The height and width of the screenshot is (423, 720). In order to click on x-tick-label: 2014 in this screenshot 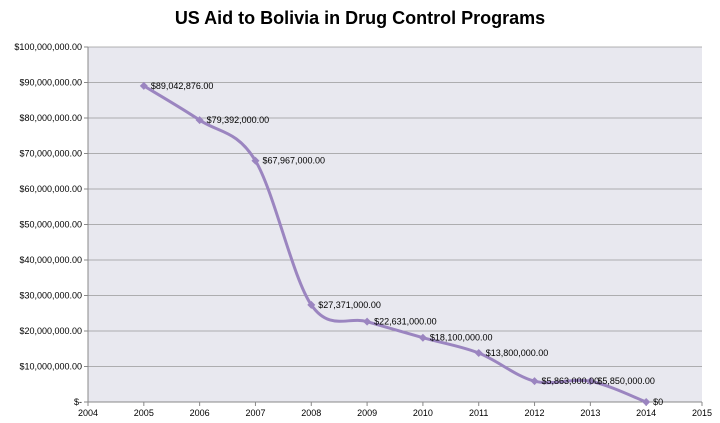, I will do `click(646, 413)`.